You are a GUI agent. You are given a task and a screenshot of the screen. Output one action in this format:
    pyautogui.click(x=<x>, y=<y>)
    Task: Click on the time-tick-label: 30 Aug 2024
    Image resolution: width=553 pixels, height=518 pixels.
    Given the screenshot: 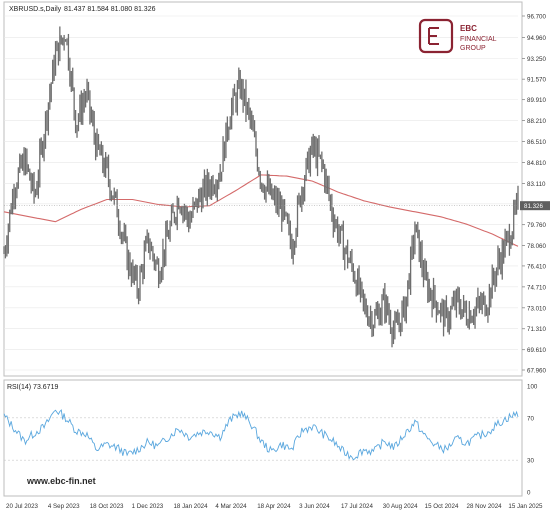 What is the action you would take?
    pyautogui.click(x=400, y=506)
    